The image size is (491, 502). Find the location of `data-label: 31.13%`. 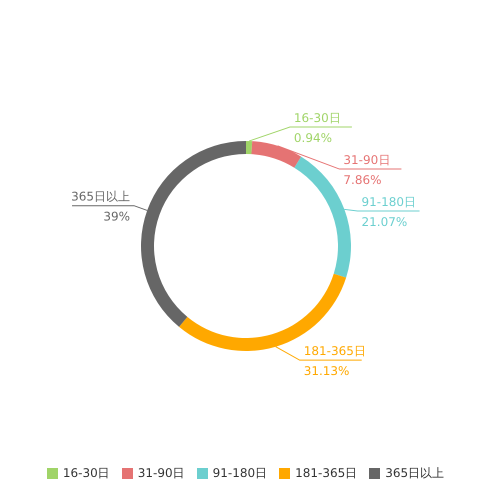

data-label: 31.13% is located at coordinates (327, 371).